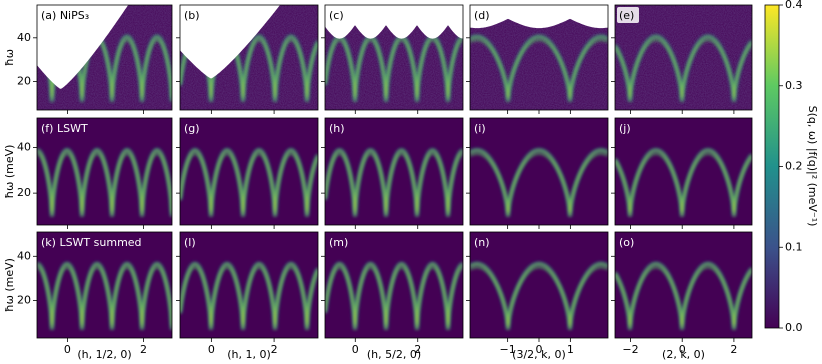 The width and height of the screenshot is (822, 364). I want to click on panel-label: (j), so click(625, 128).